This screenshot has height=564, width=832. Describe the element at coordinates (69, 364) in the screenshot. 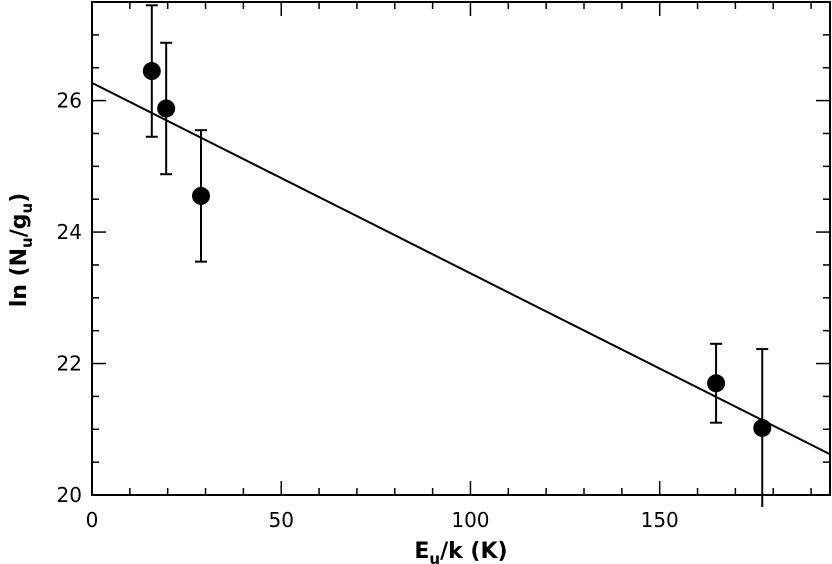

I see `y-tick-label: 22` at that location.